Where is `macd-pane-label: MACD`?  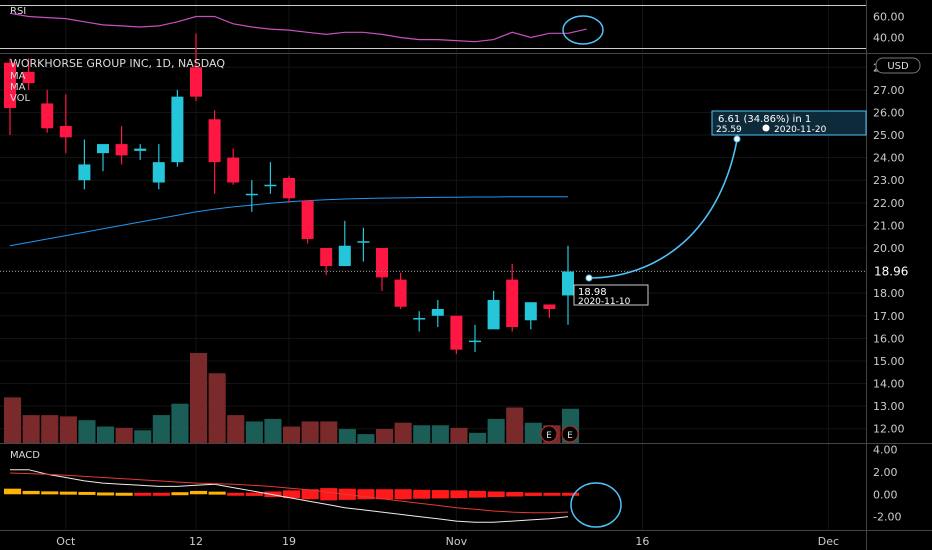
macd-pane-label: MACD is located at coordinates (25, 455).